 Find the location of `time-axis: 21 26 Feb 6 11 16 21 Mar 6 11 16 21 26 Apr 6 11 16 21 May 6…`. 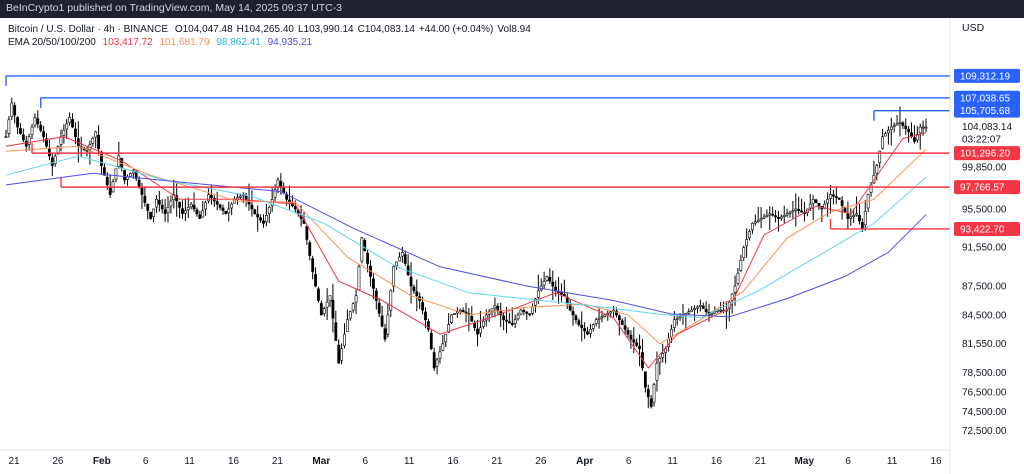

time-axis: 21 26 Feb 6 11 16 21 Mar 6 11 16 21 26 Apr 6 11 16 21 May 6… is located at coordinates (475, 458).